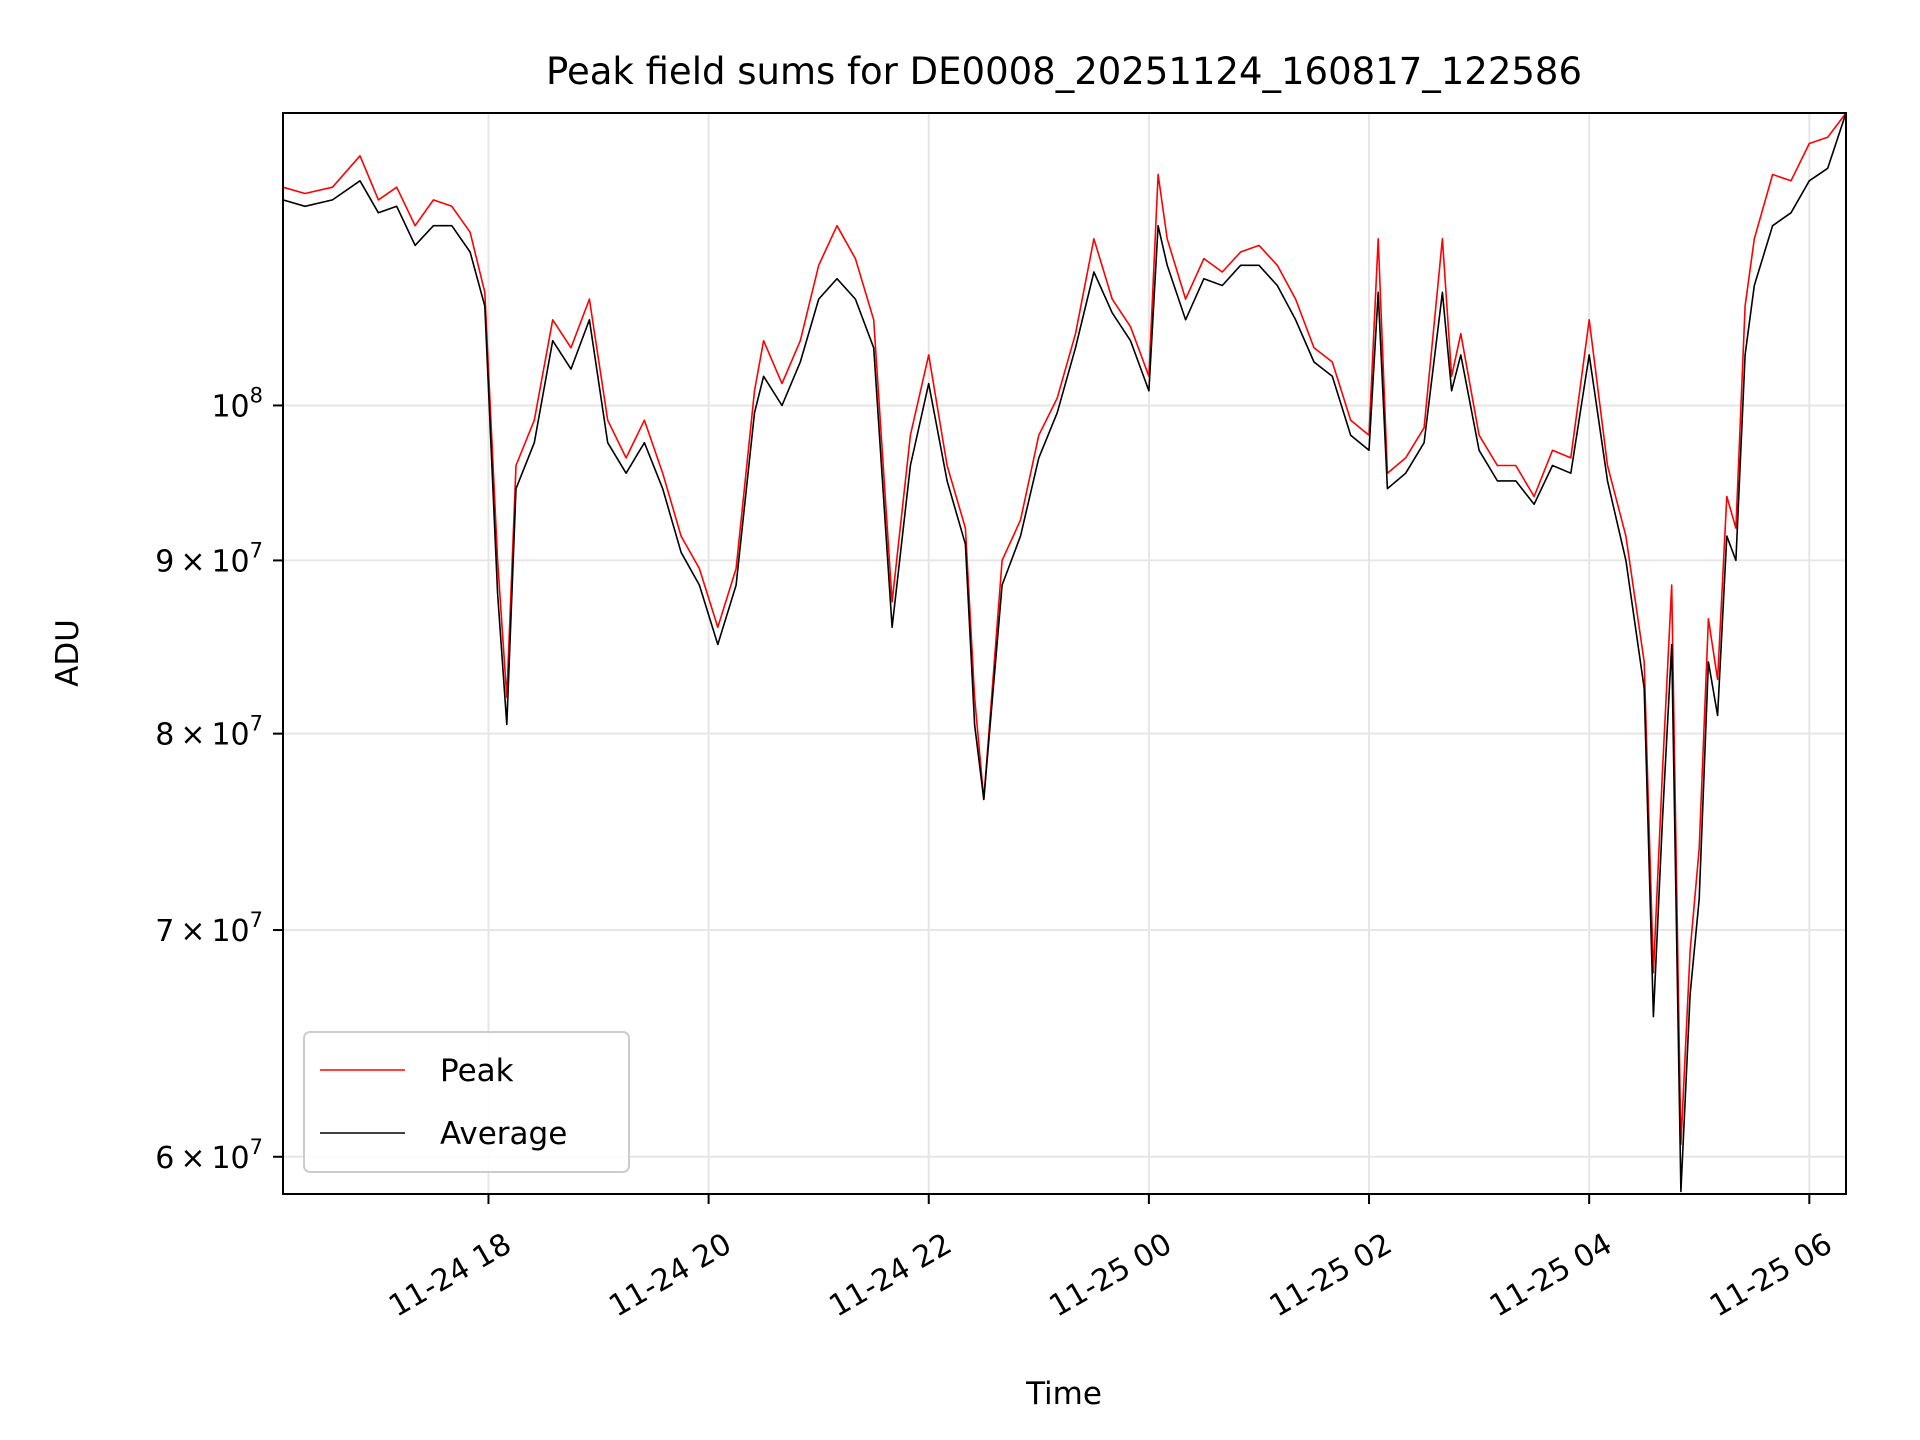  Describe the element at coordinates (503, 1134) in the screenshot. I see `legend-label-average: Average` at that location.